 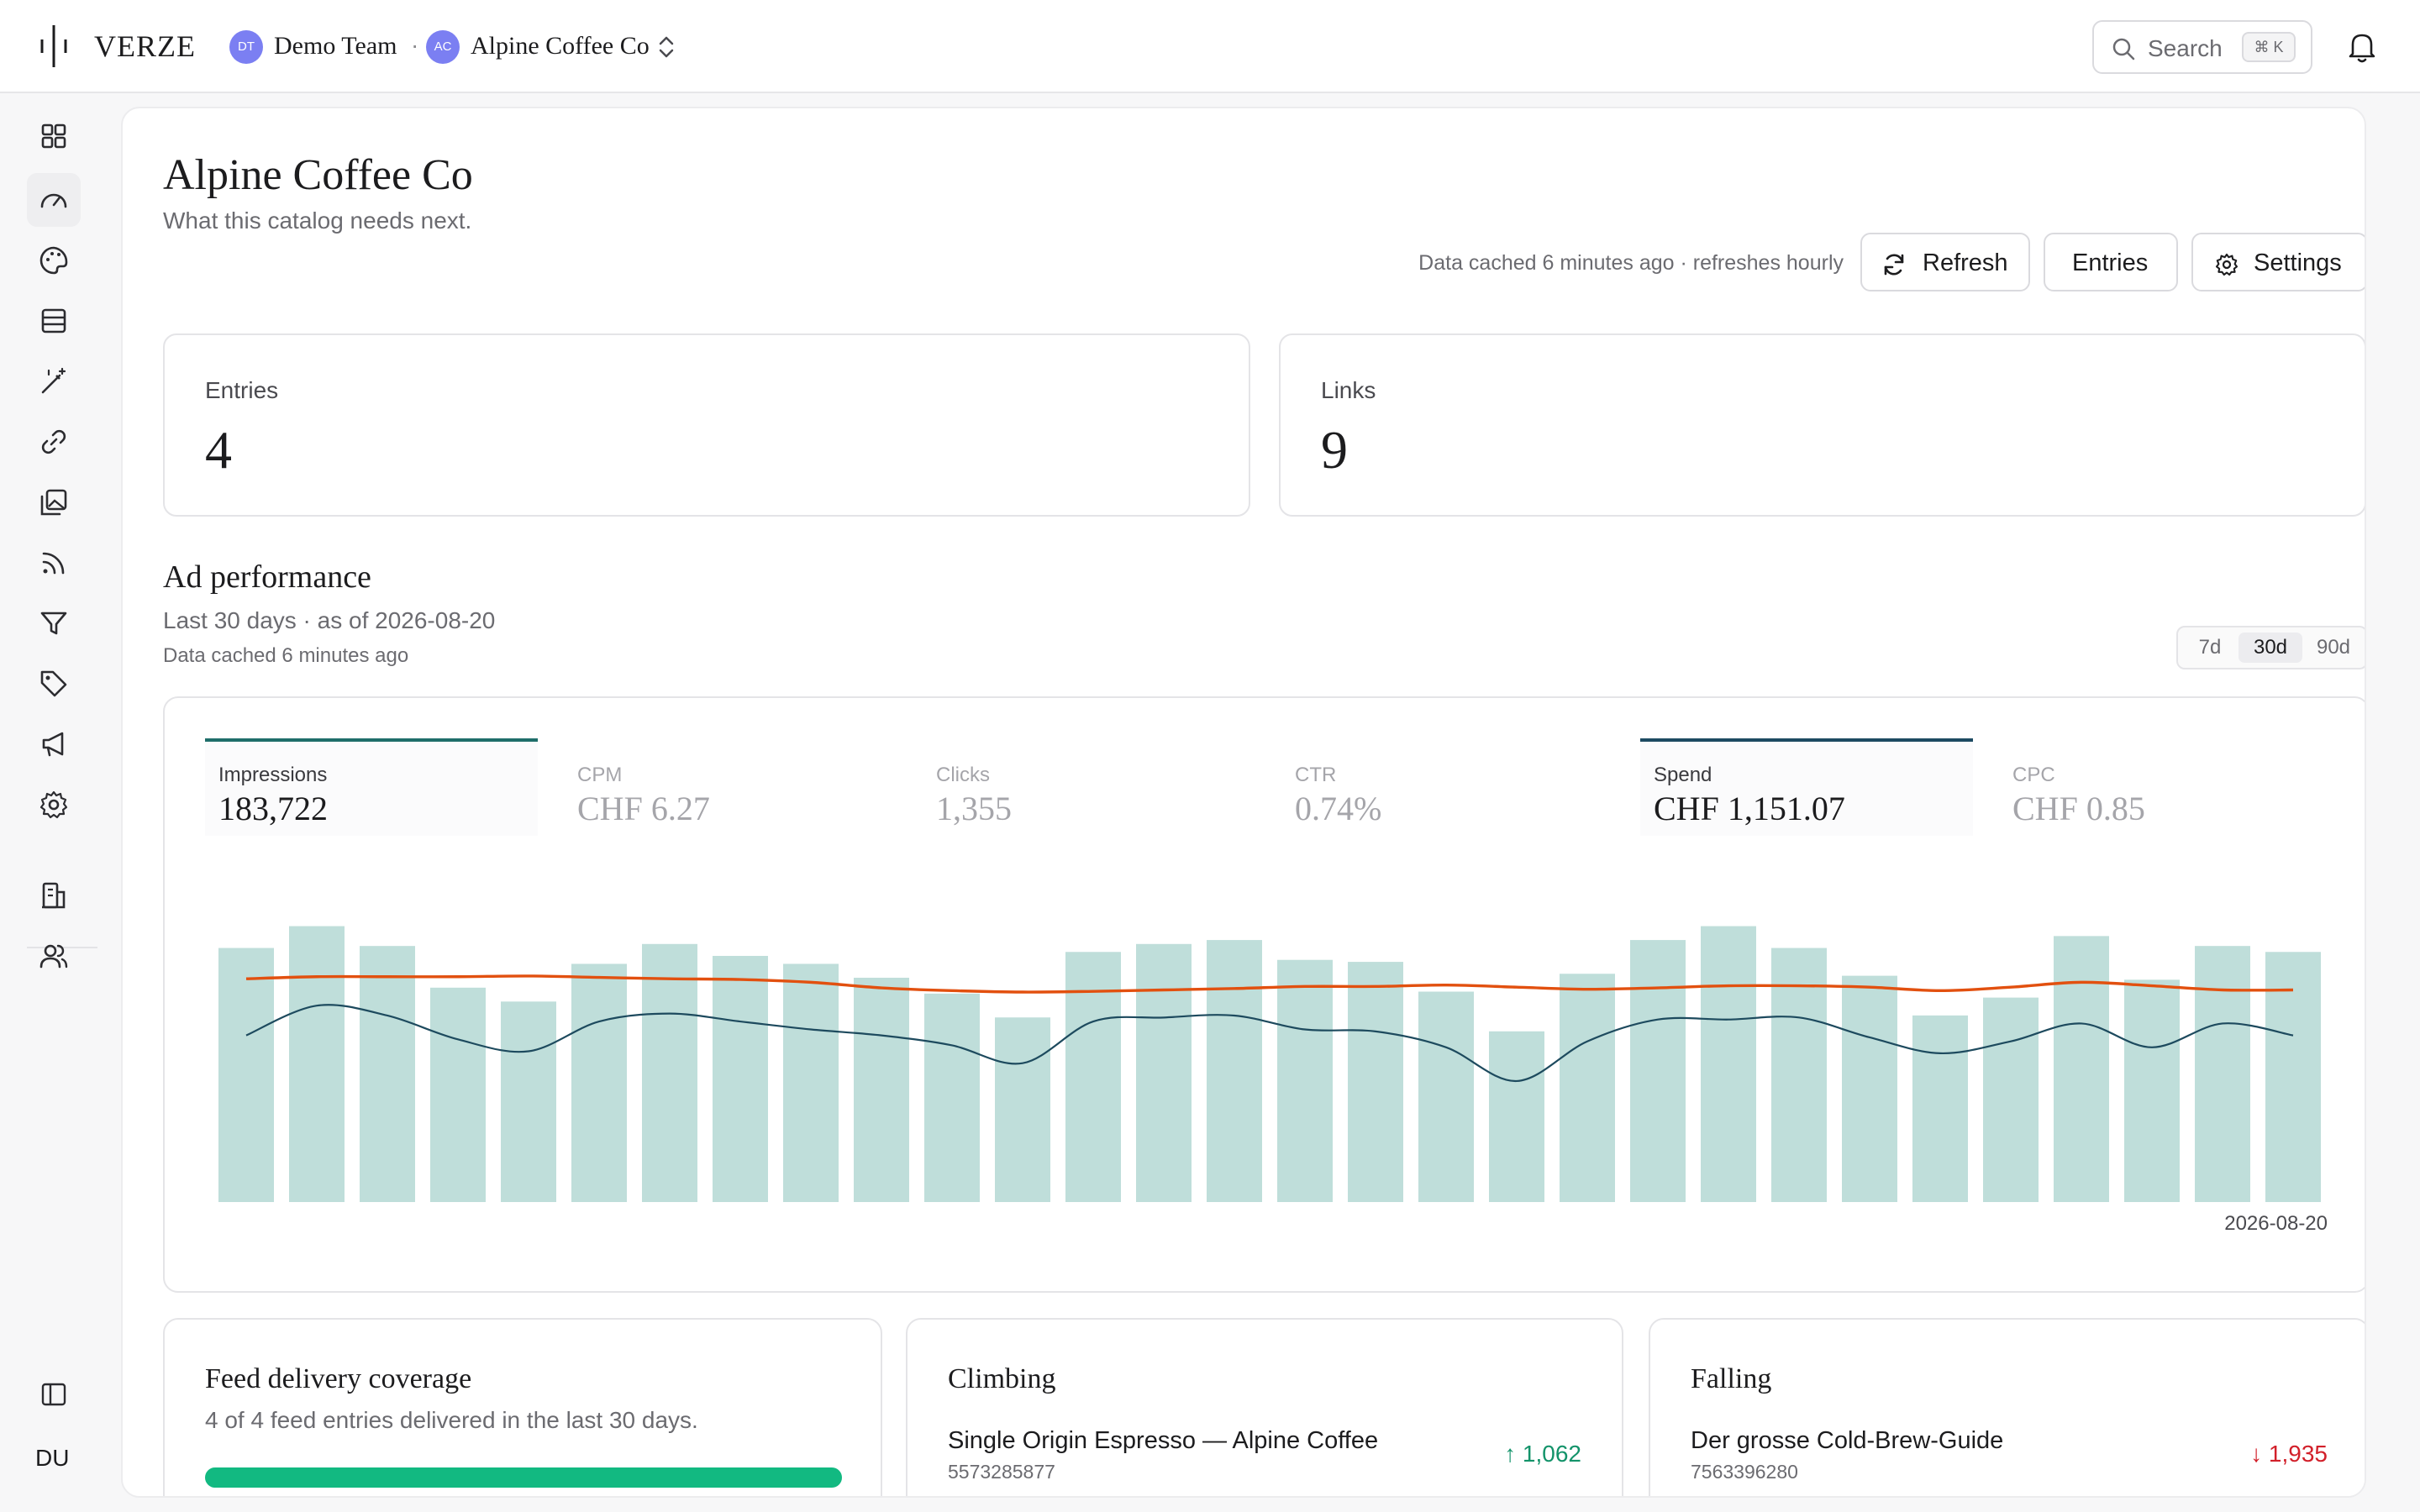 I want to click on climbing-item-id: 5573285877, so click(x=1001, y=1472).